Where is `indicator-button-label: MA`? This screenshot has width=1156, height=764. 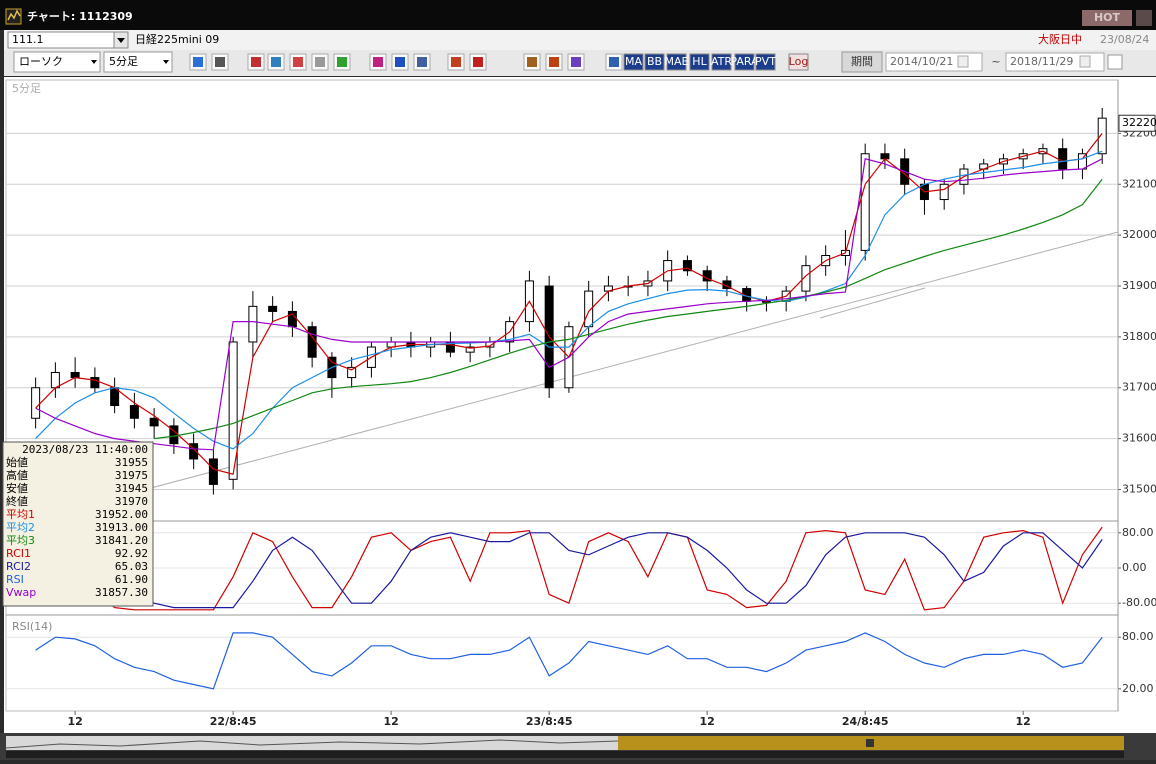 indicator-button-label: MA is located at coordinates (633, 61).